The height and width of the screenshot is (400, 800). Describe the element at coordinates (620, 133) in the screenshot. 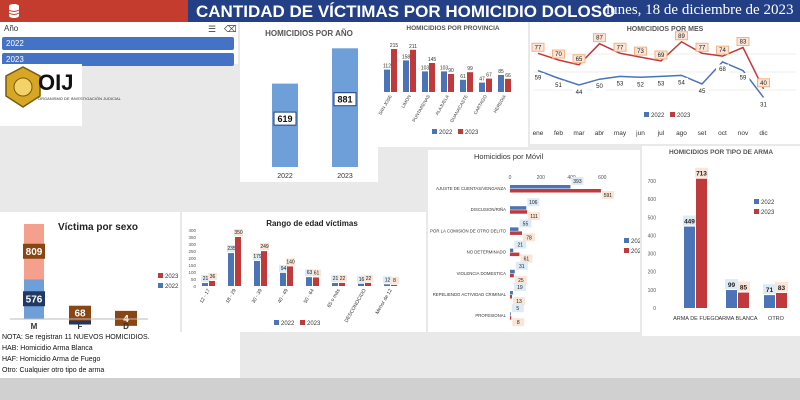

I see `tick-label: may` at that location.